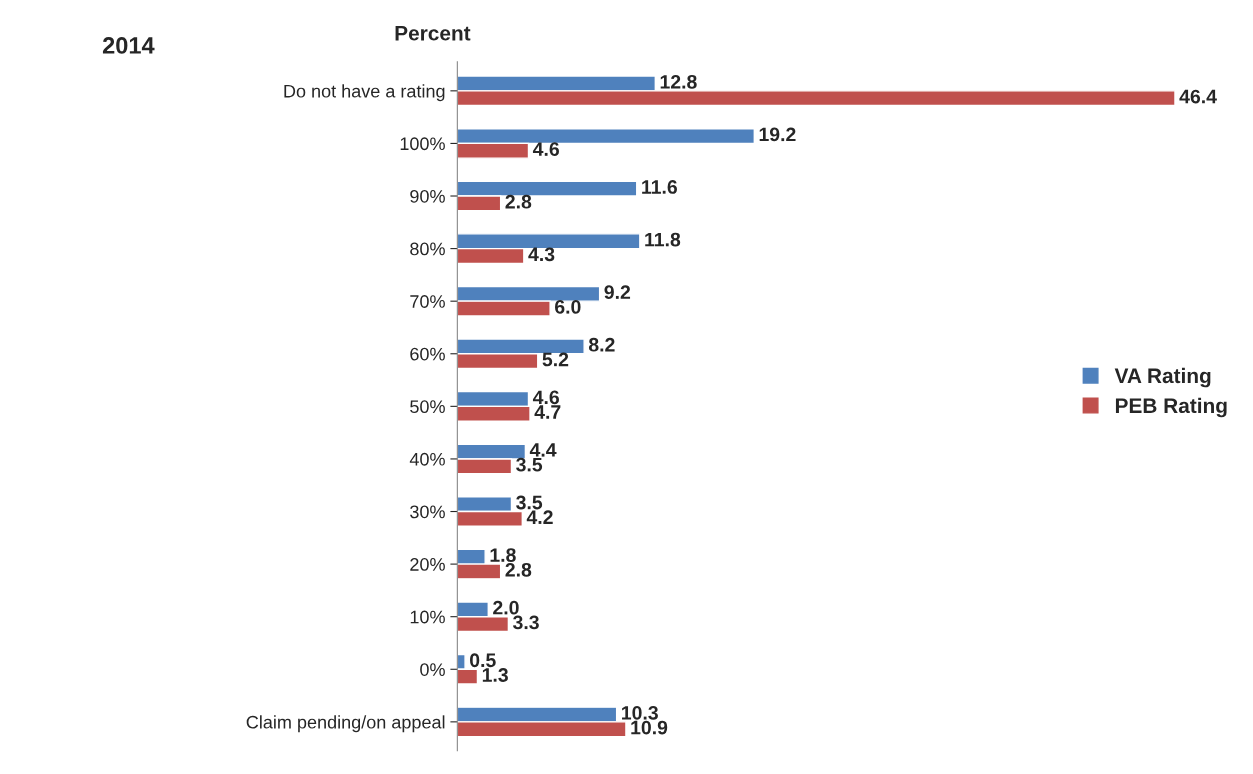 The height and width of the screenshot is (774, 1253). I want to click on data-label: 46.4, so click(1198, 96).